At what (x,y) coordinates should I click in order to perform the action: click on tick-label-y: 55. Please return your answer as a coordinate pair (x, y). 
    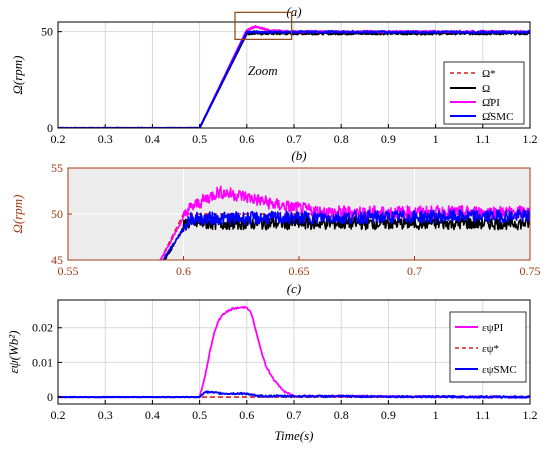
    Looking at the image, I should click on (57, 168).